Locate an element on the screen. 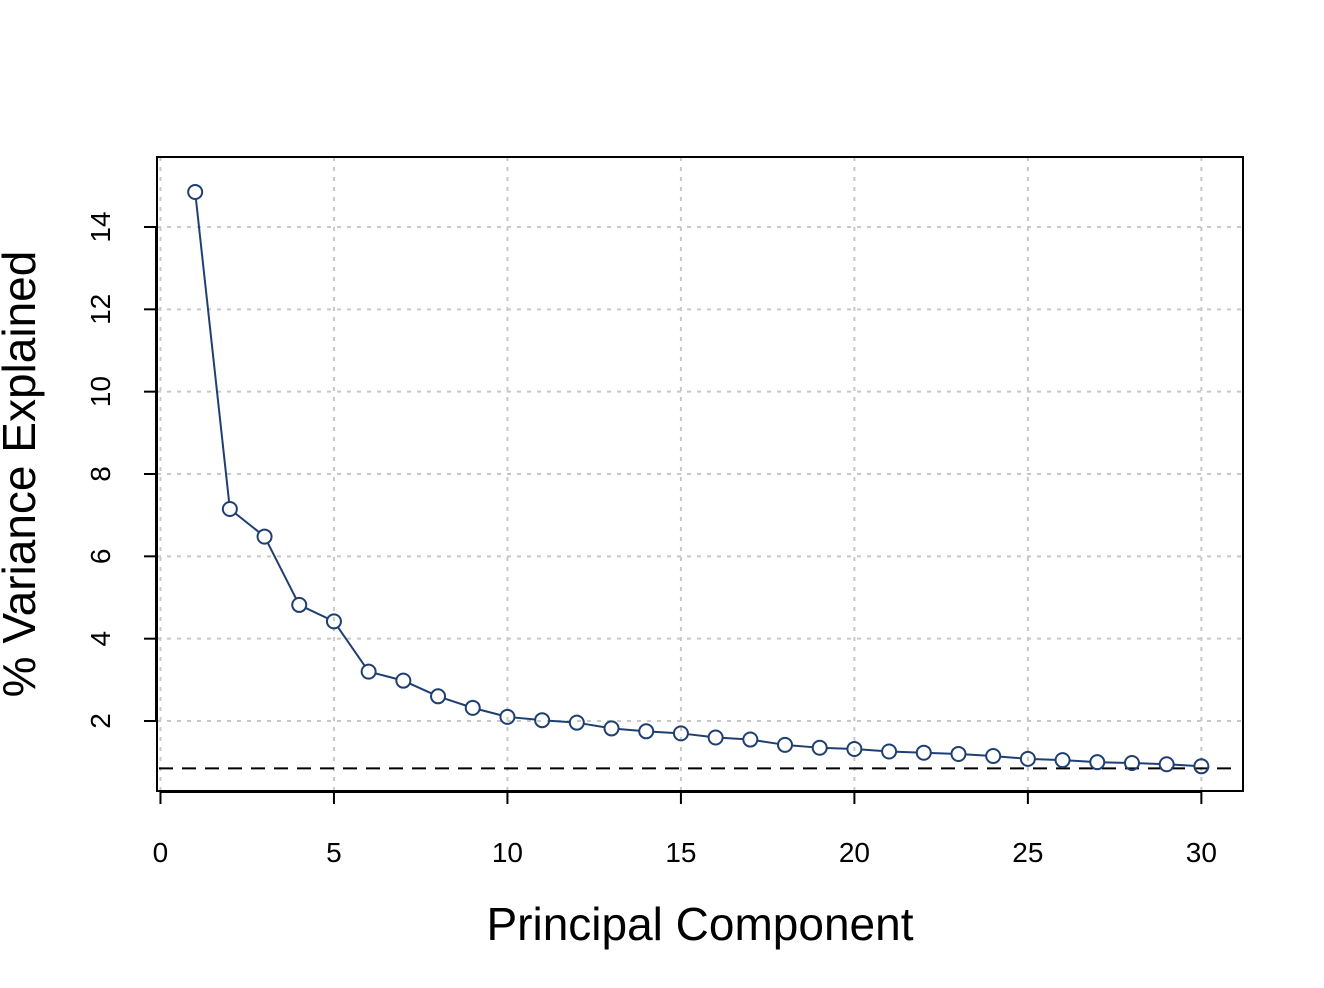  x-tick-label: 30 is located at coordinates (1201, 852).